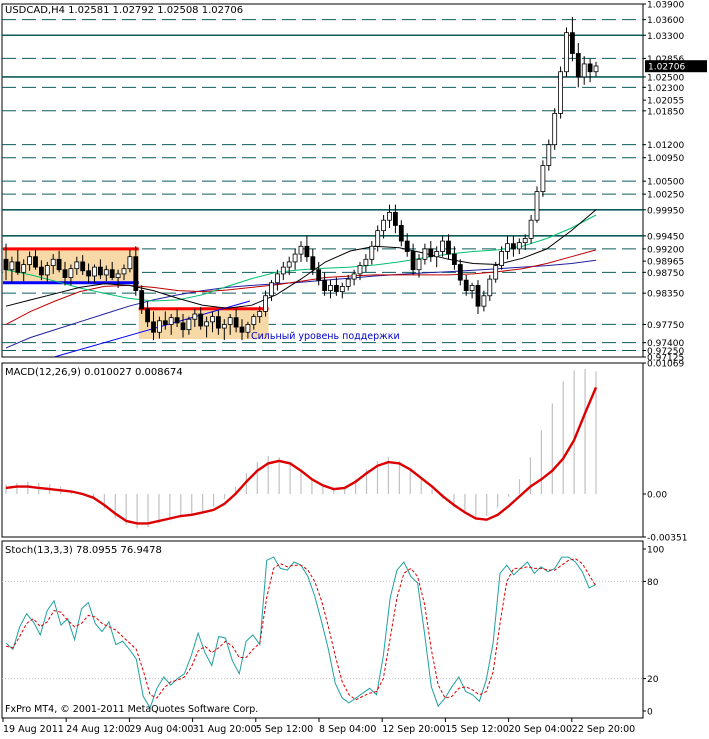  Describe the element at coordinates (665, 21) in the screenshot. I see `price-tick-label: 1.03600` at that location.